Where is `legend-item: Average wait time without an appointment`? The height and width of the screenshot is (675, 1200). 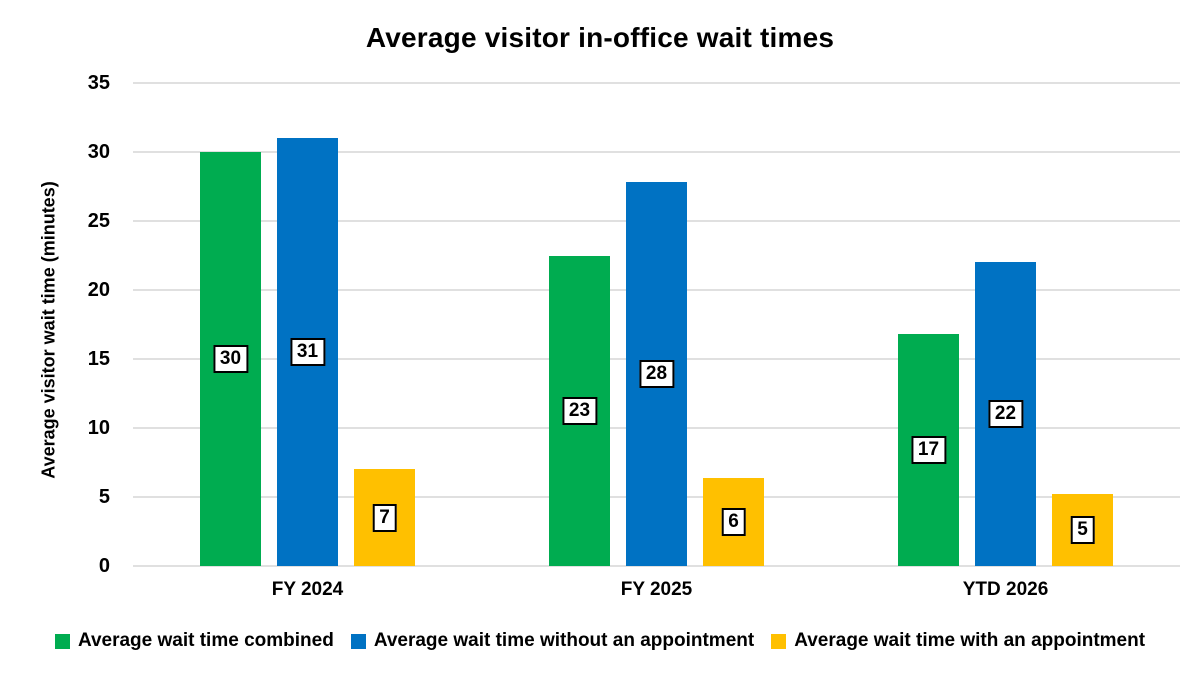
legend-item: Average wait time without an appointment is located at coordinates (552, 641).